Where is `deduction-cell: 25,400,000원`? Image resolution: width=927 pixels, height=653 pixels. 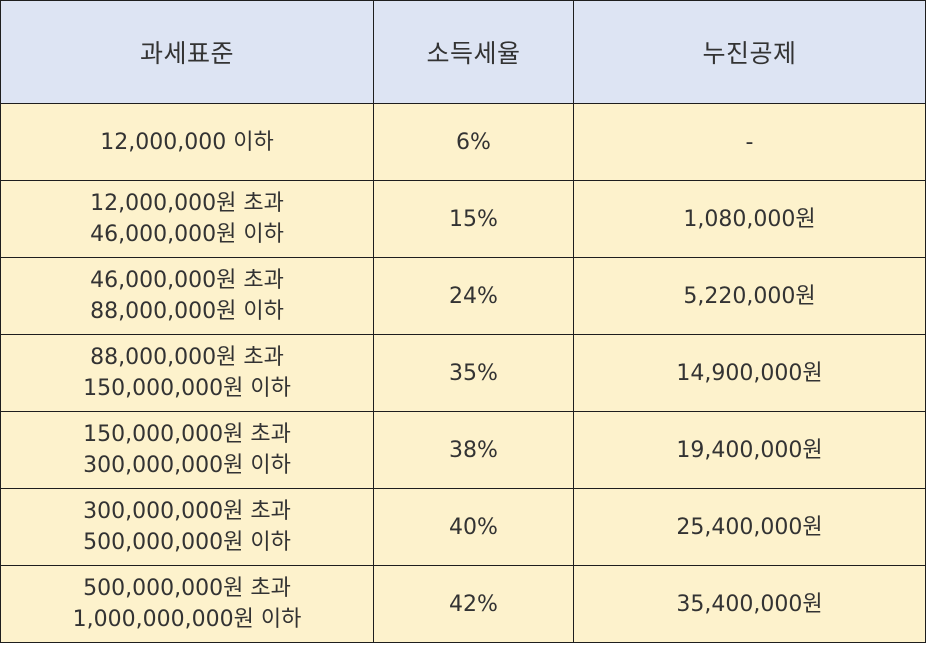
deduction-cell: 25,400,000원 is located at coordinates (749, 527).